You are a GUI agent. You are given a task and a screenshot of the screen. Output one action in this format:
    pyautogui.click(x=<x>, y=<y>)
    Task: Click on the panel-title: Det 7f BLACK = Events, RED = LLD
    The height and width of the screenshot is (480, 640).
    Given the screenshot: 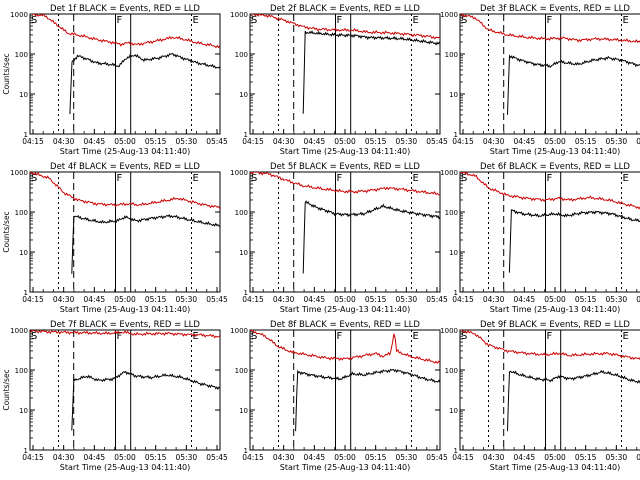 What is the action you would take?
    pyautogui.click(x=125, y=325)
    